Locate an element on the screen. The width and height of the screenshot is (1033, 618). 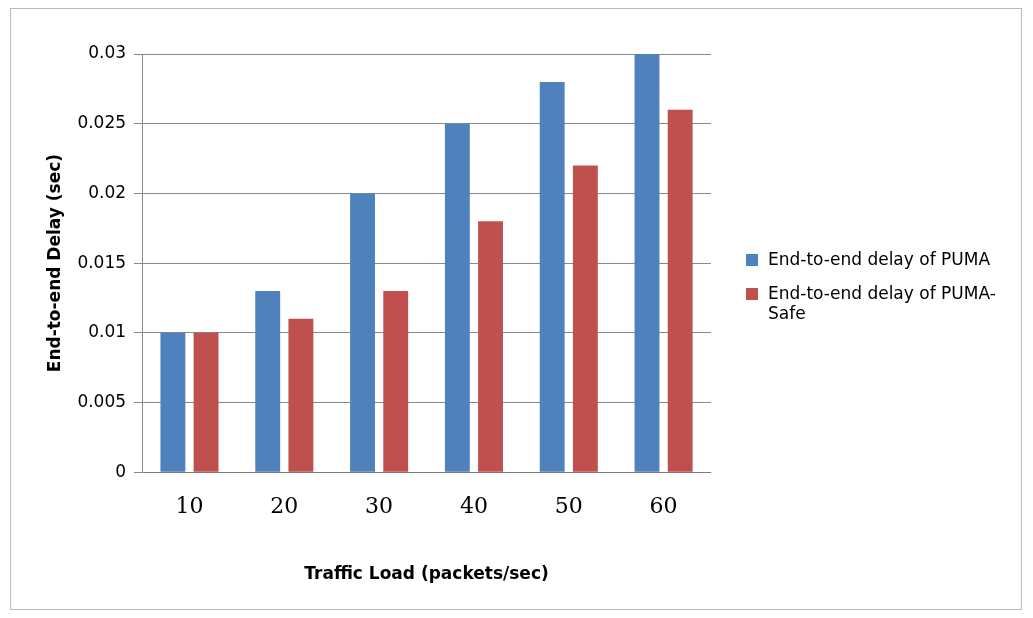
x-tick-label: 30 is located at coordinates (379, 506).